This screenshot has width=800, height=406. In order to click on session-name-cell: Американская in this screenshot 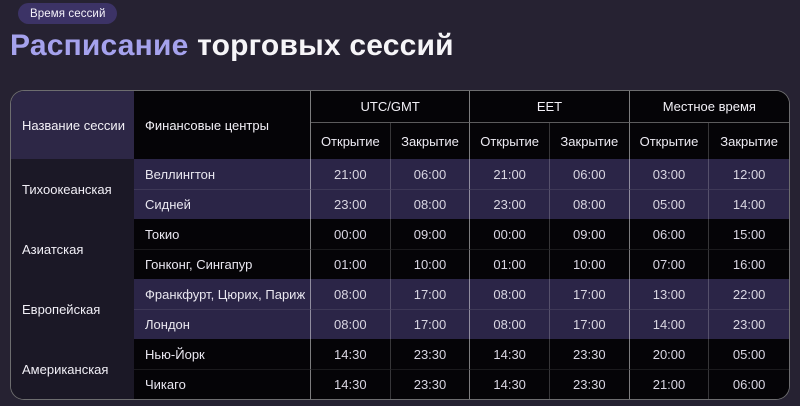, I will do `click(72, 369)`.